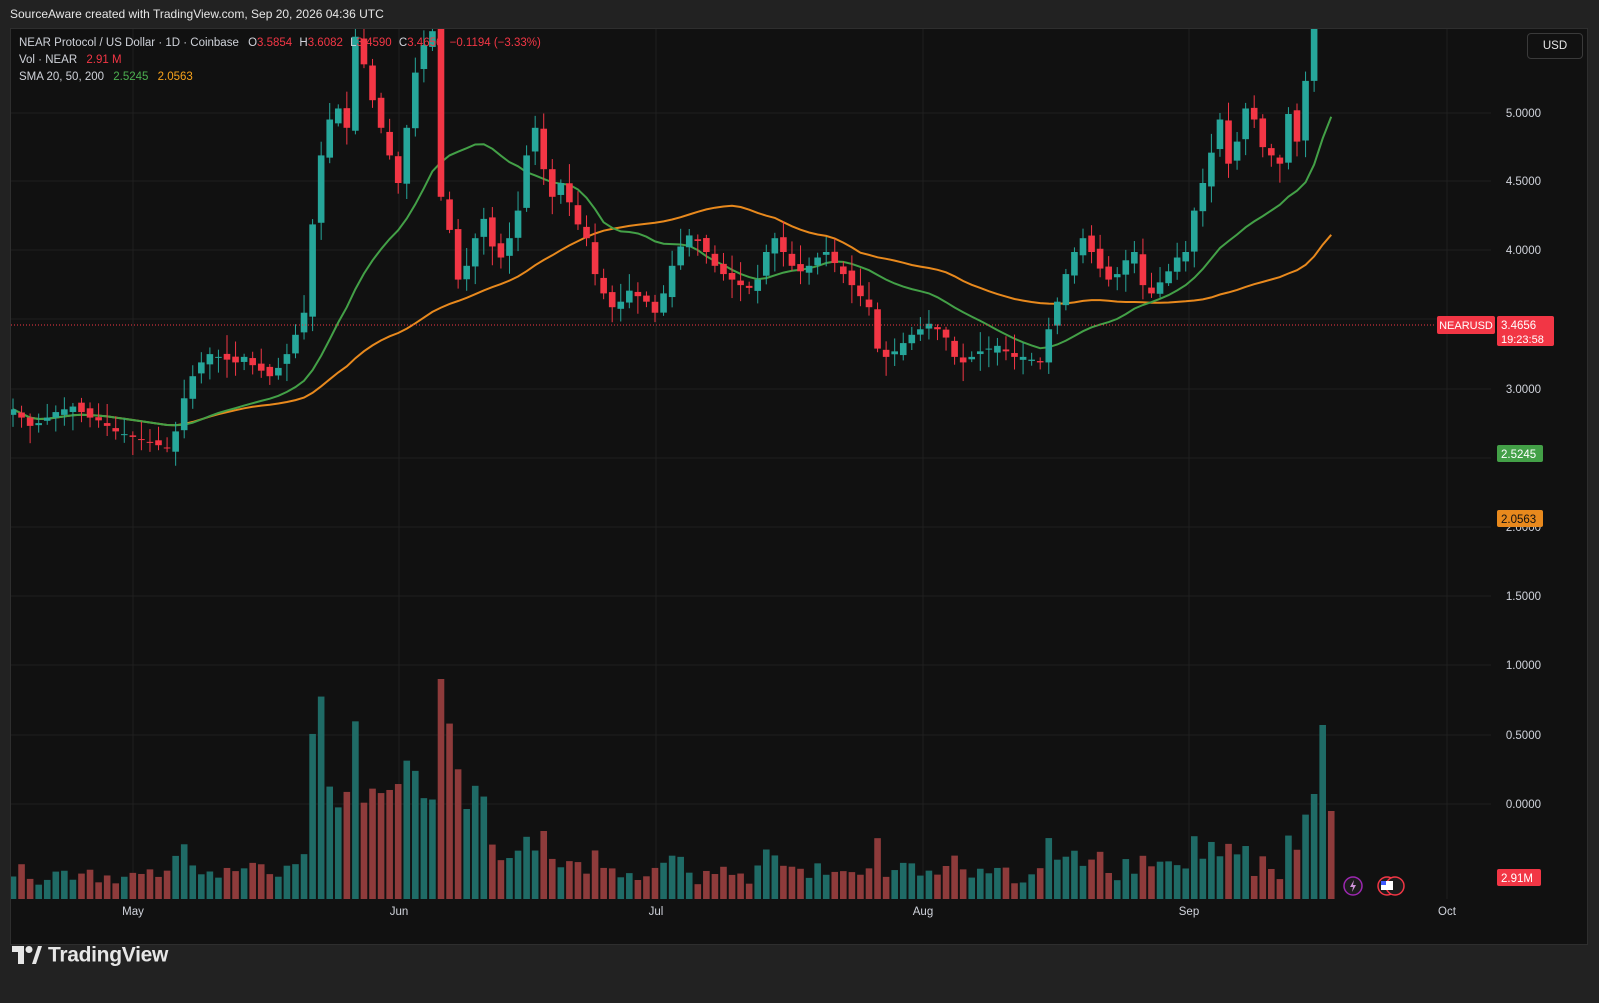  Describe the element at coordinates (1520, 518) in the screenshot. I see `sma50-tag-bg` at that location.